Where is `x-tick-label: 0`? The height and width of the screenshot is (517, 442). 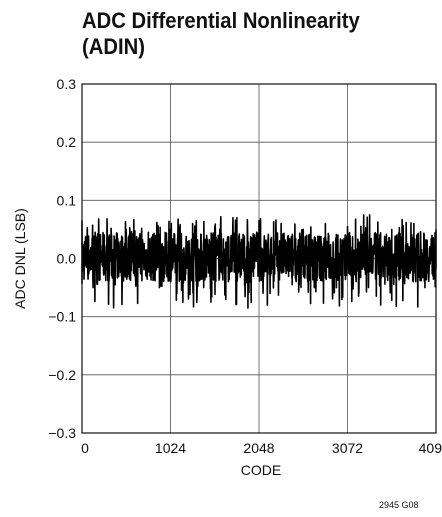 x-tick-label: 0 is located at coordinates (85, 448).